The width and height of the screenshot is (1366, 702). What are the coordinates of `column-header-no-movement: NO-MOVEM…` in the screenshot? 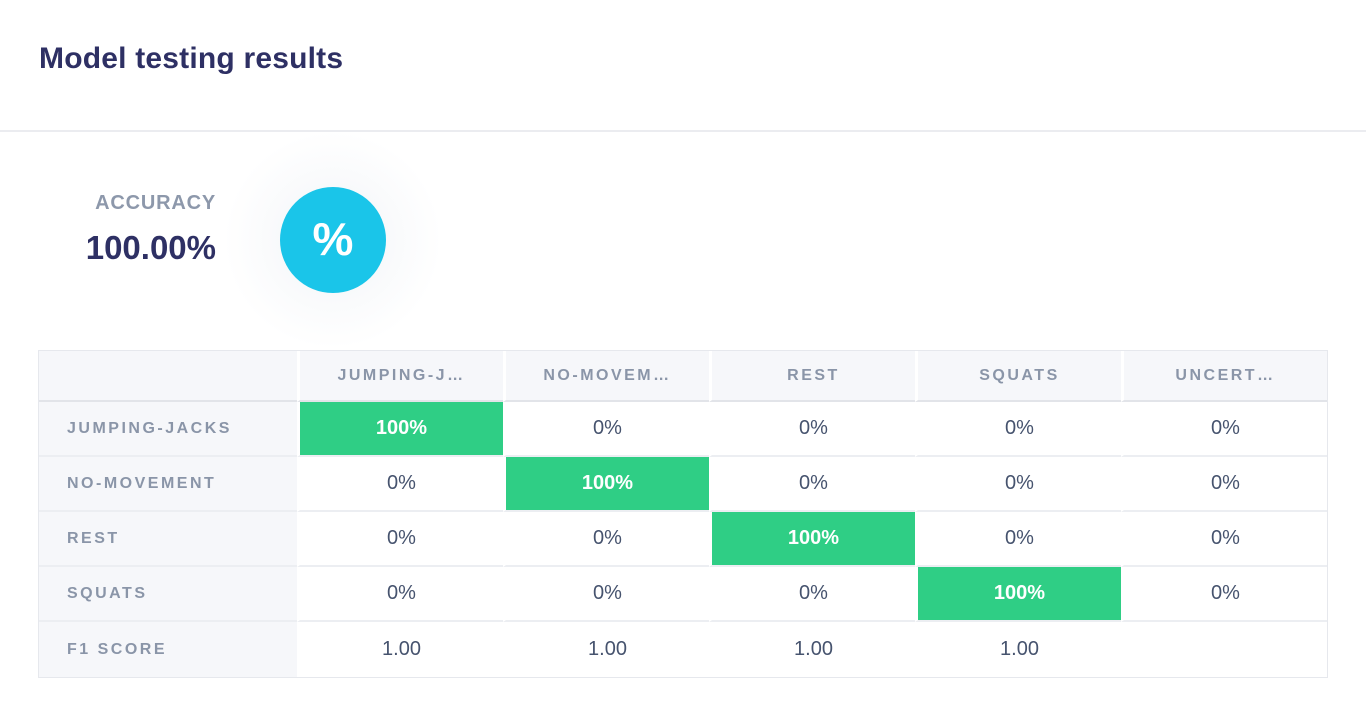 It's located at (606, 376).